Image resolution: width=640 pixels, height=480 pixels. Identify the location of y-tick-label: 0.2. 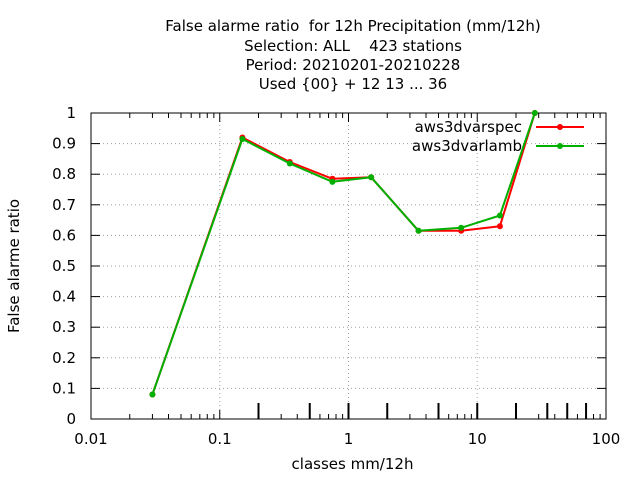
(64, 358).